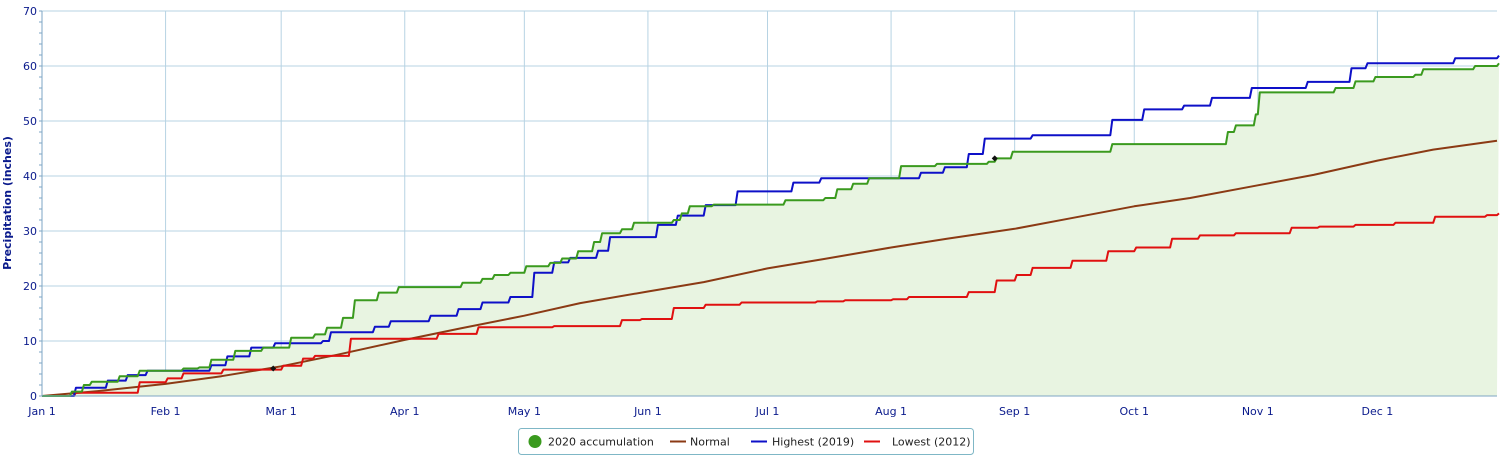  I want to click on y-tick-label: 10, so click(30, 341).